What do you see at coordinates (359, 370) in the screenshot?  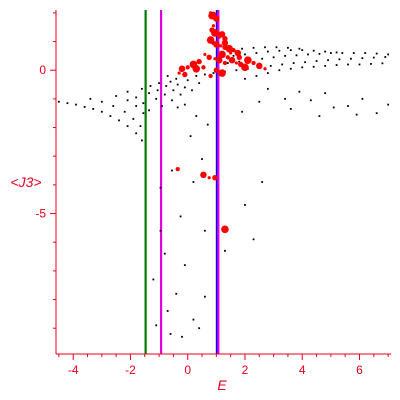 I see `x-tick-label: 6` at bounding box center [359, 370].